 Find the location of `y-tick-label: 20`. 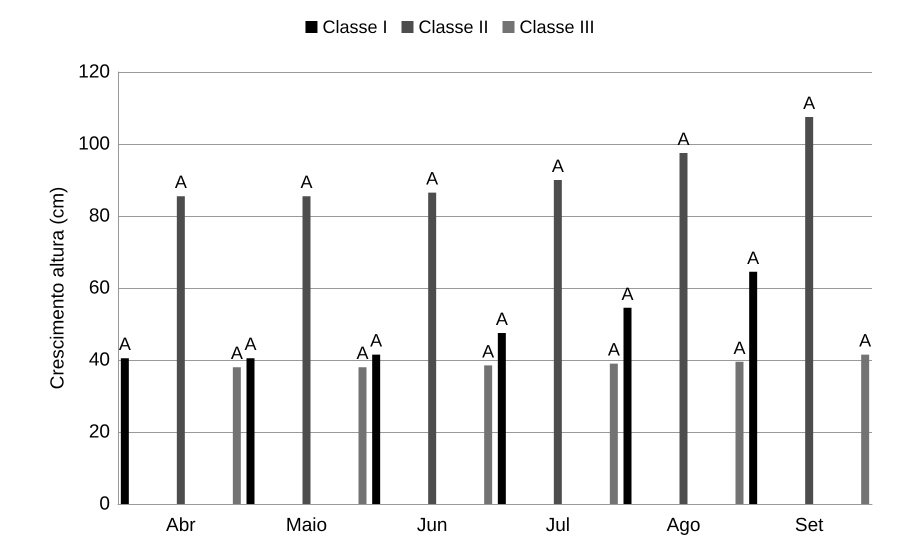

y-tick-label: 20 is located at coordinates (99, 432).